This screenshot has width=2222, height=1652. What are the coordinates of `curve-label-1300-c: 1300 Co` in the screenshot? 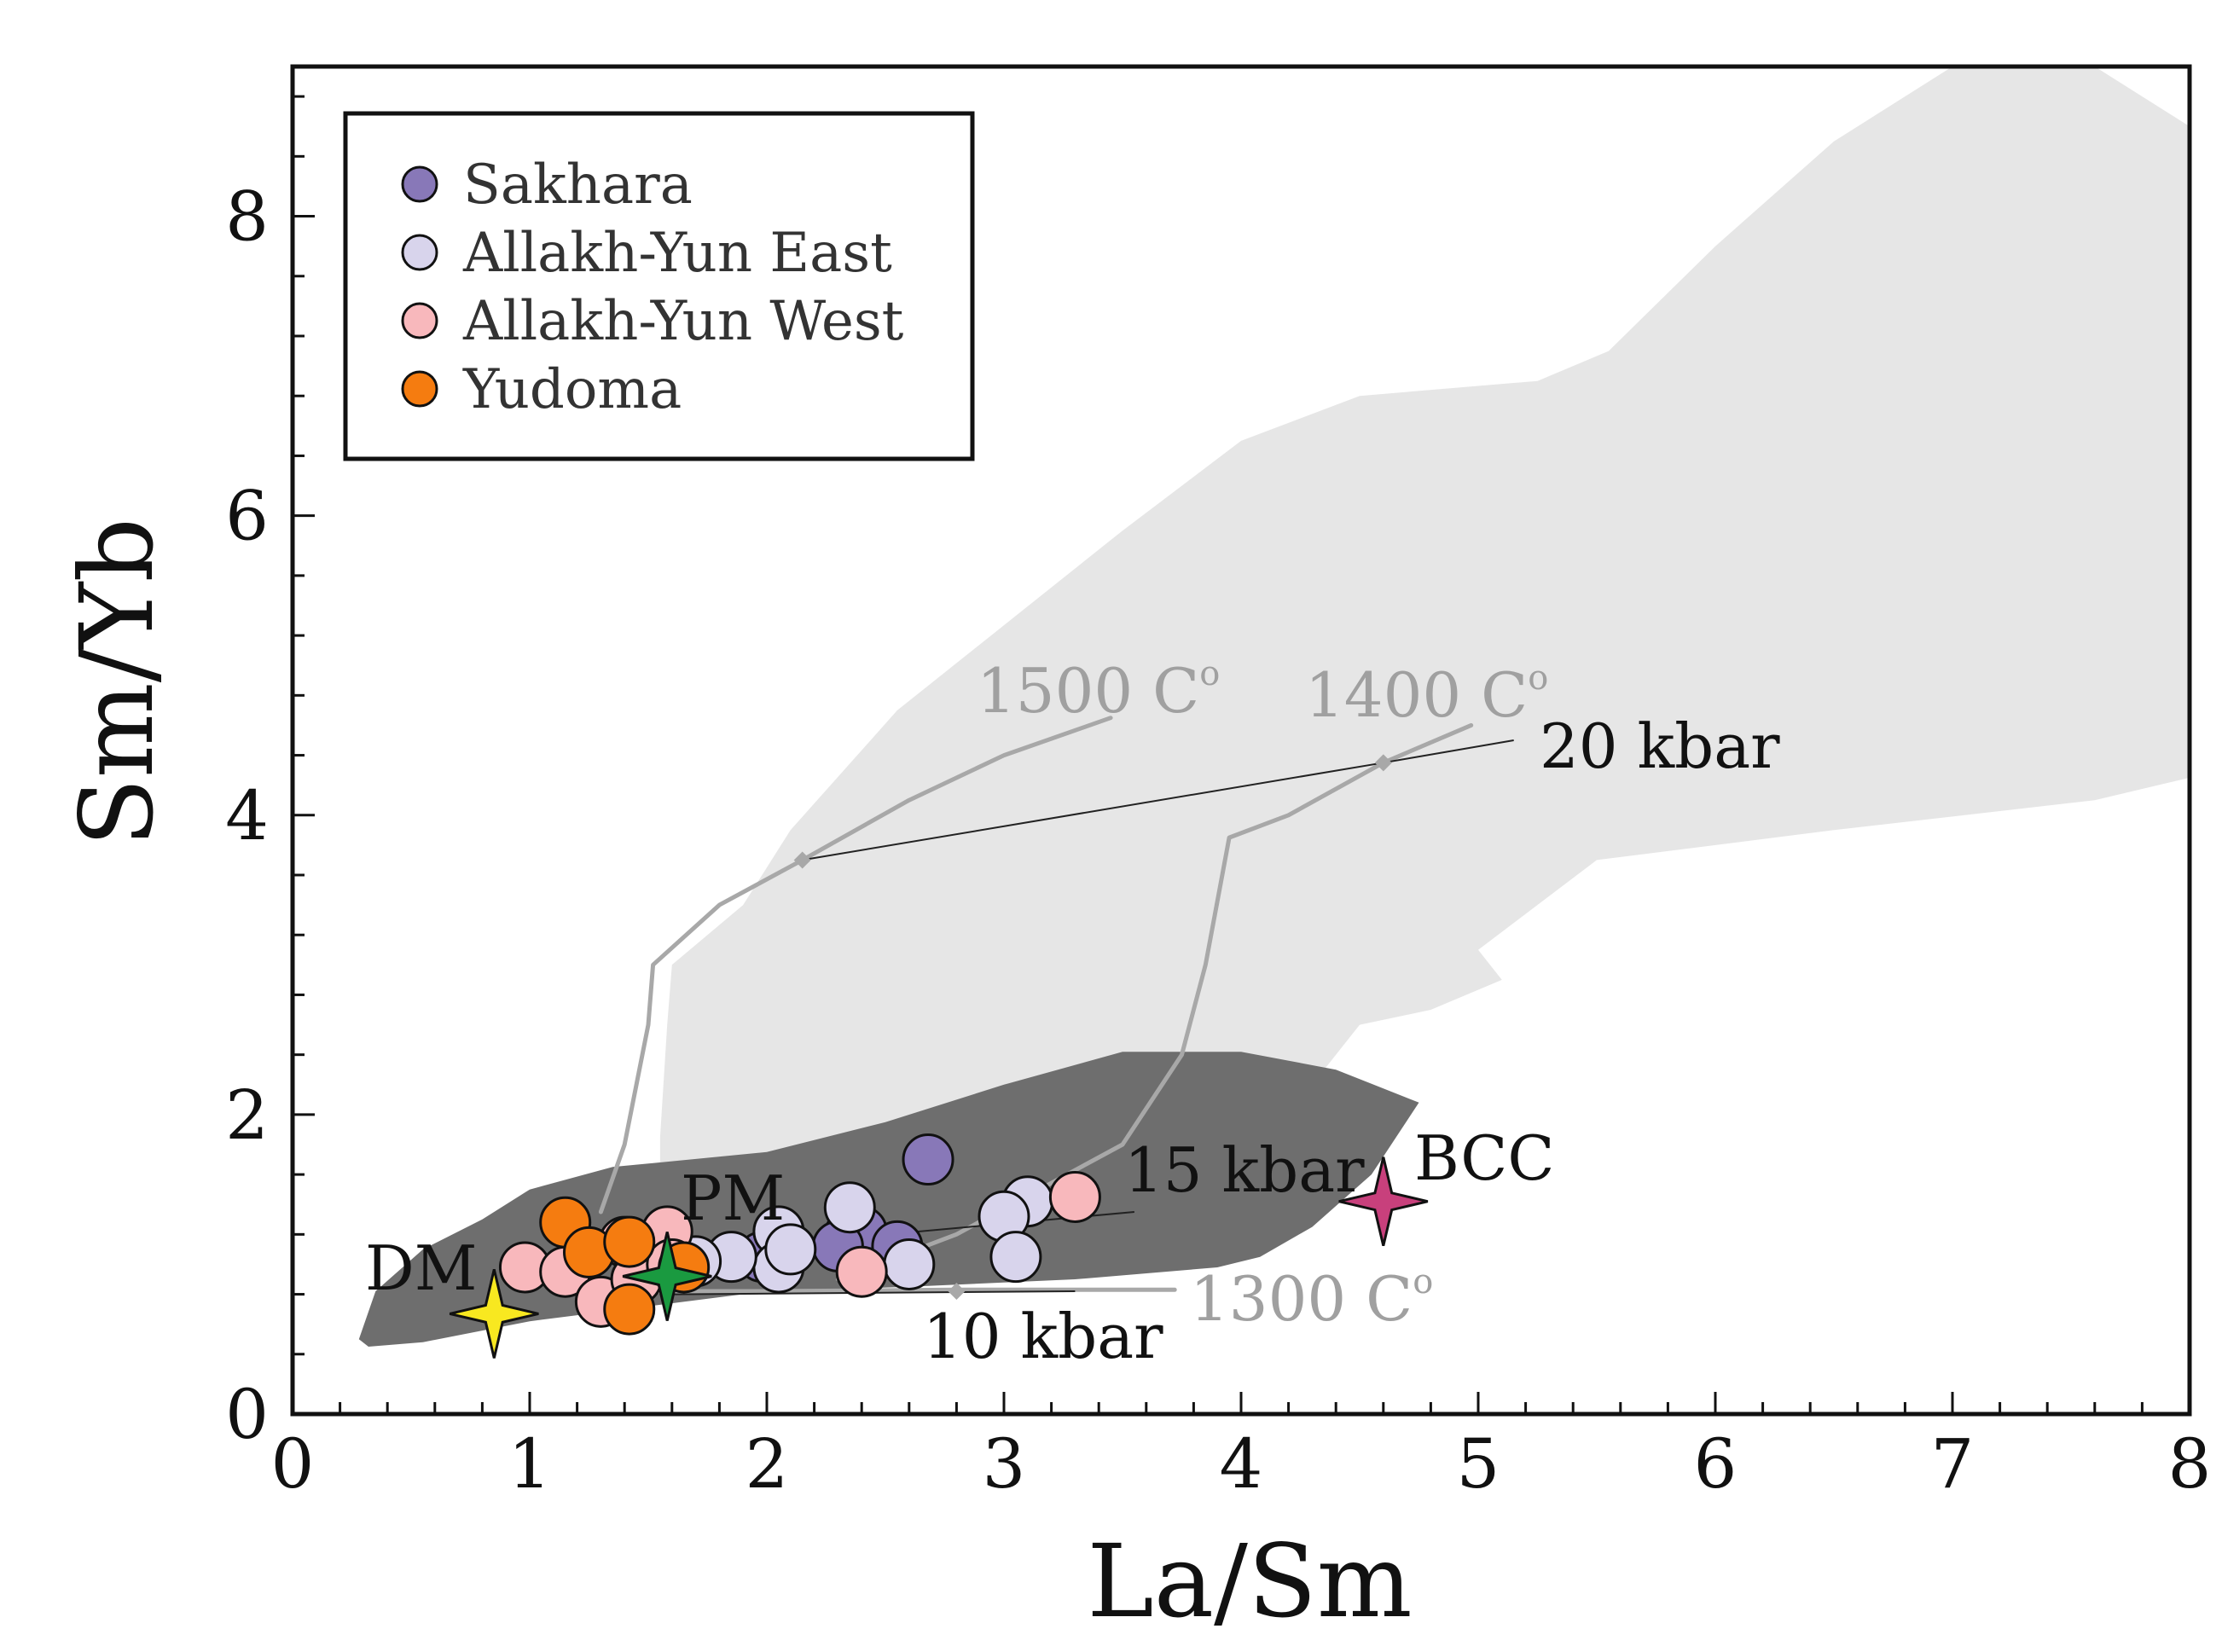 It's located at (1312, 1298).